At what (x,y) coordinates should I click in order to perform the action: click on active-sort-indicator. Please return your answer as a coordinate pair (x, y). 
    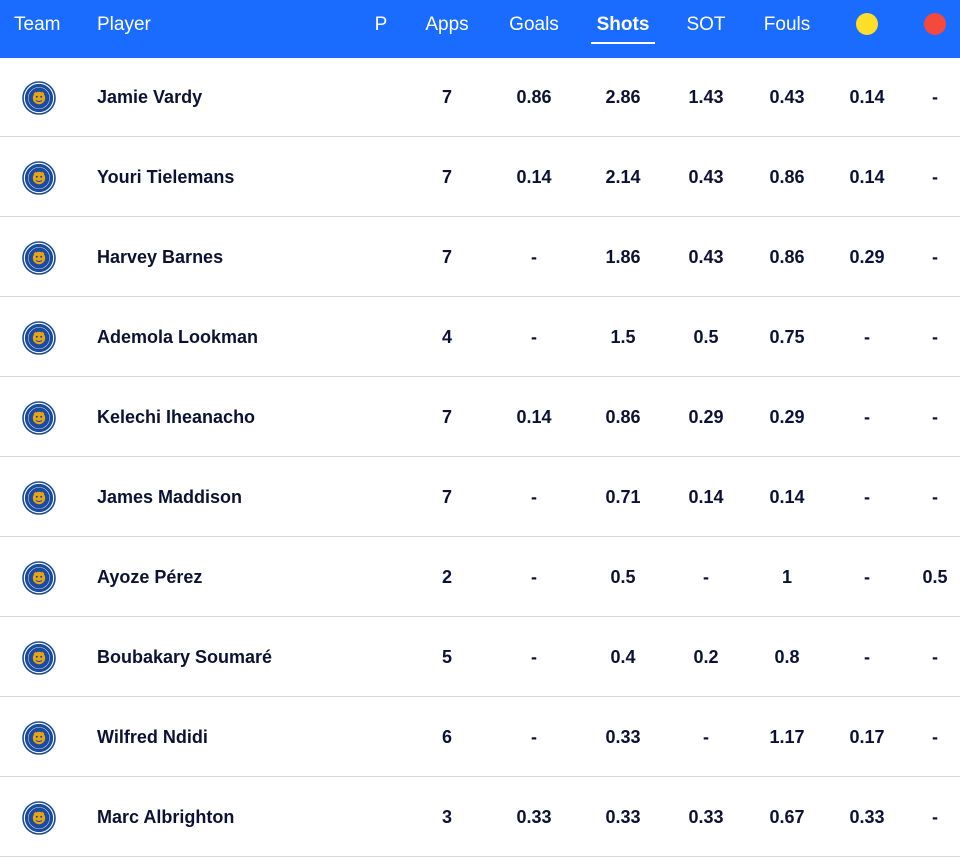
    Looking at the image, I should click on (623, 43).